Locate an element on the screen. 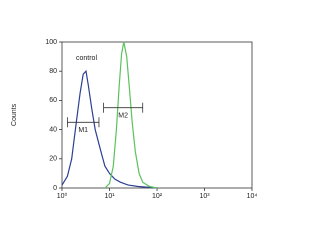  series-label: control is located at coordinates (86, 58).